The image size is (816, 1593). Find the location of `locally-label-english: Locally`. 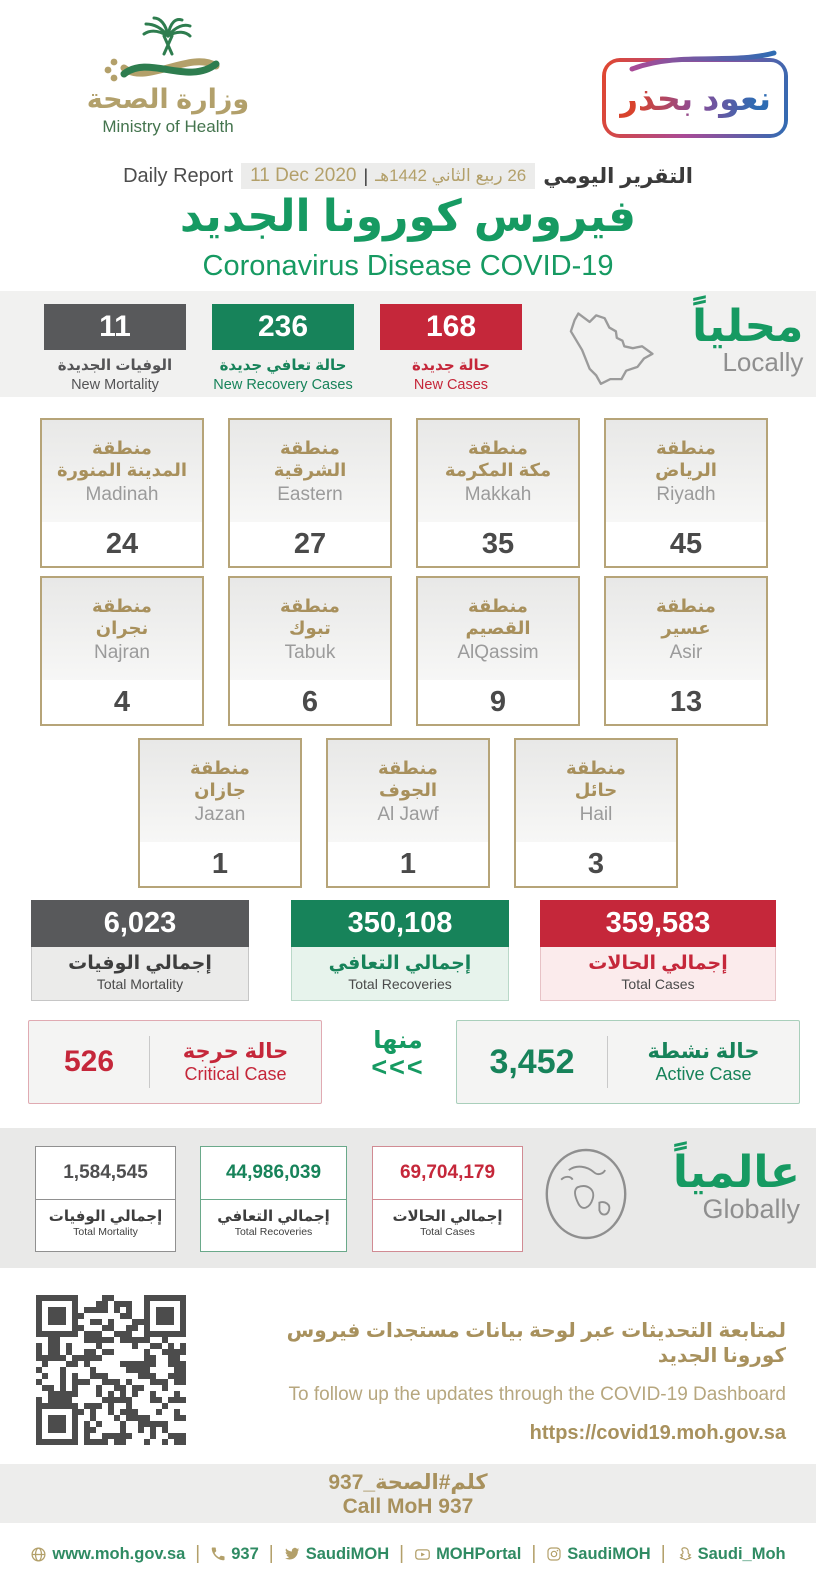

locally-label-english: Locally is located at coordinates (763, 362).